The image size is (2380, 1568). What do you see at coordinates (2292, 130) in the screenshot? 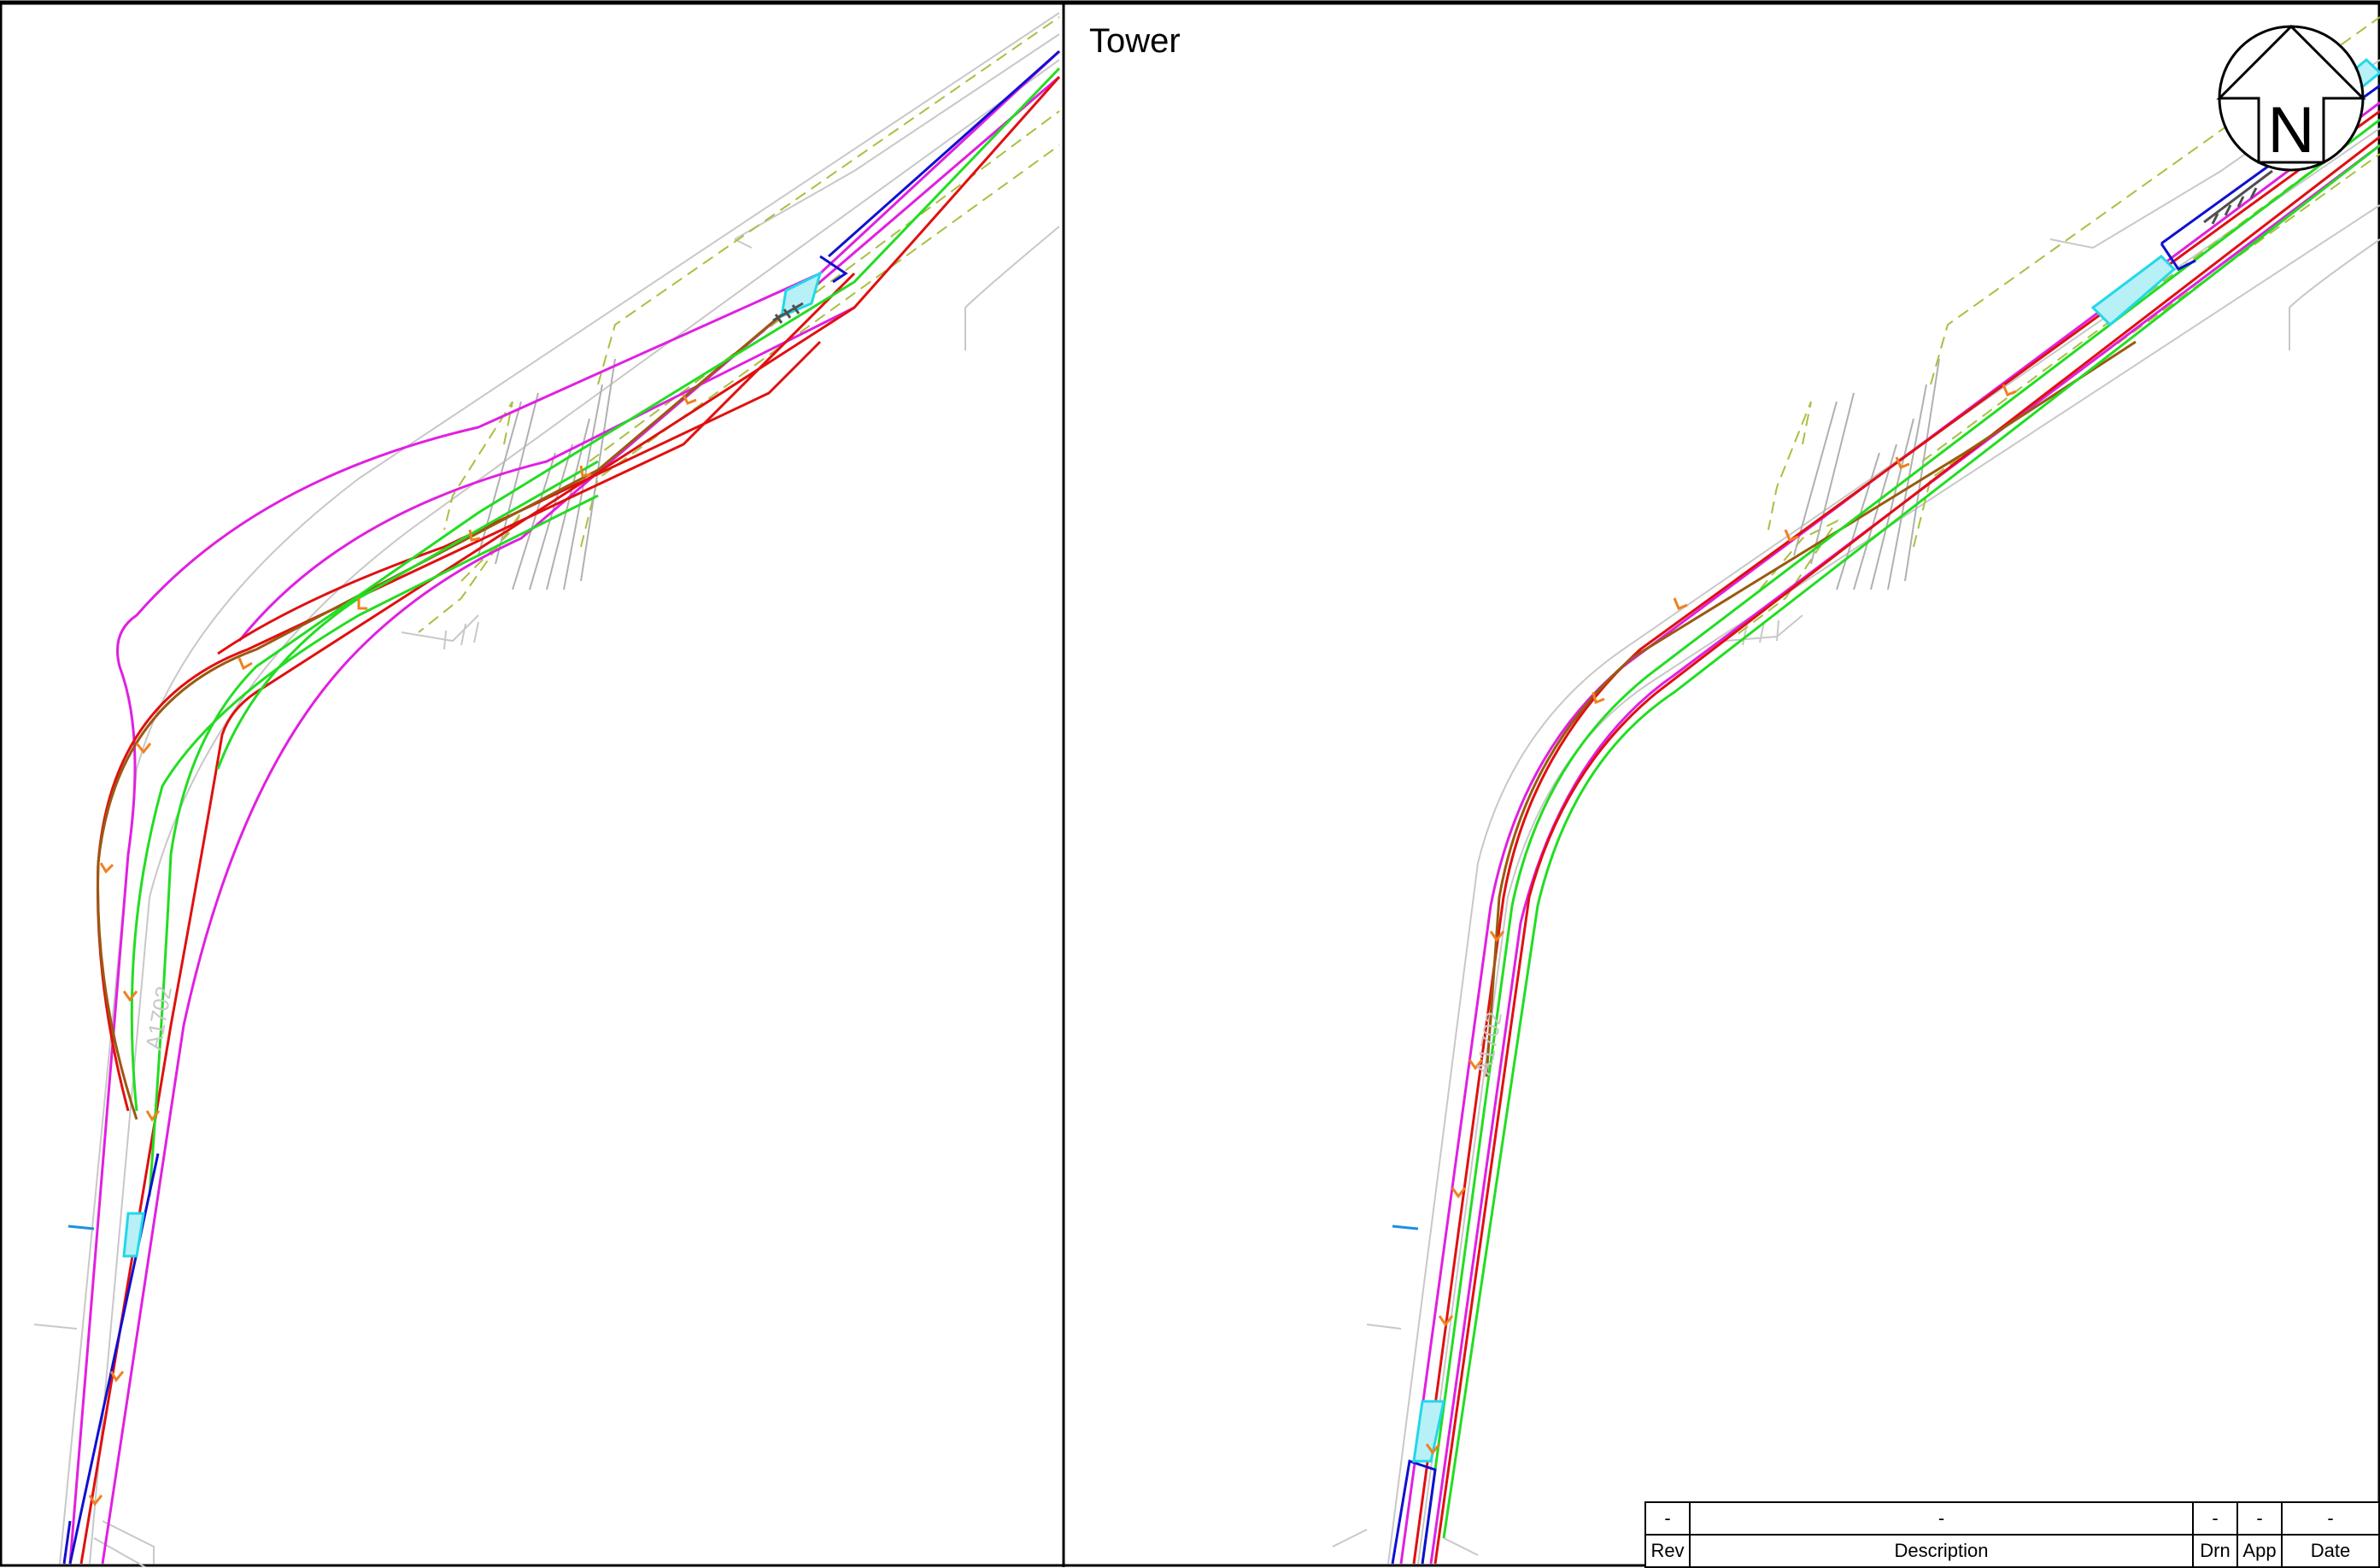
I see `north-arrow-label: N` at bounding box center [2292, 130].